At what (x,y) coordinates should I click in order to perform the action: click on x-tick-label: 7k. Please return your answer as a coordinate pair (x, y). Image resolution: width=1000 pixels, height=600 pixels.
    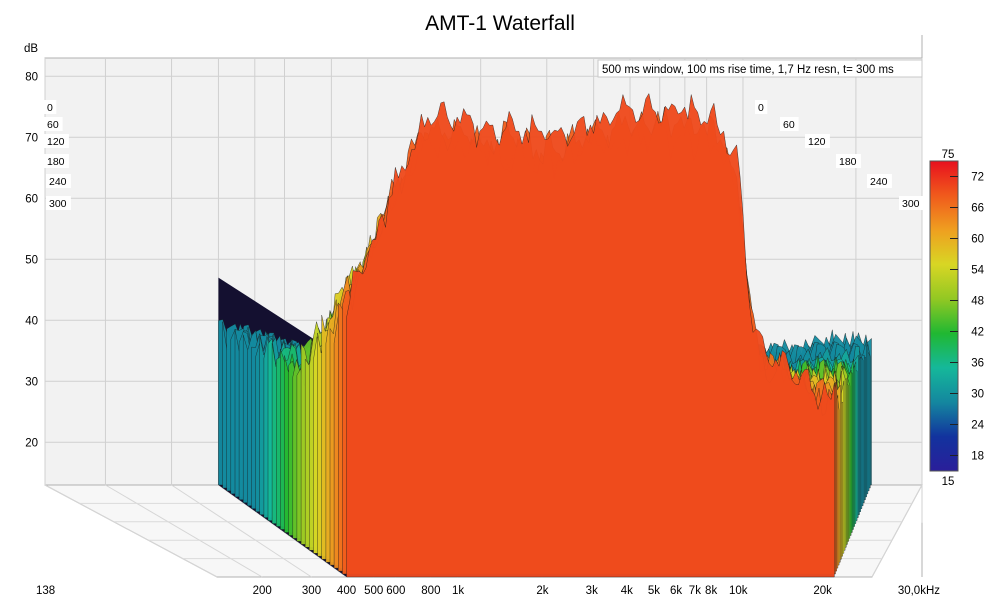
    Looking at the image, I should click on (695, 591).